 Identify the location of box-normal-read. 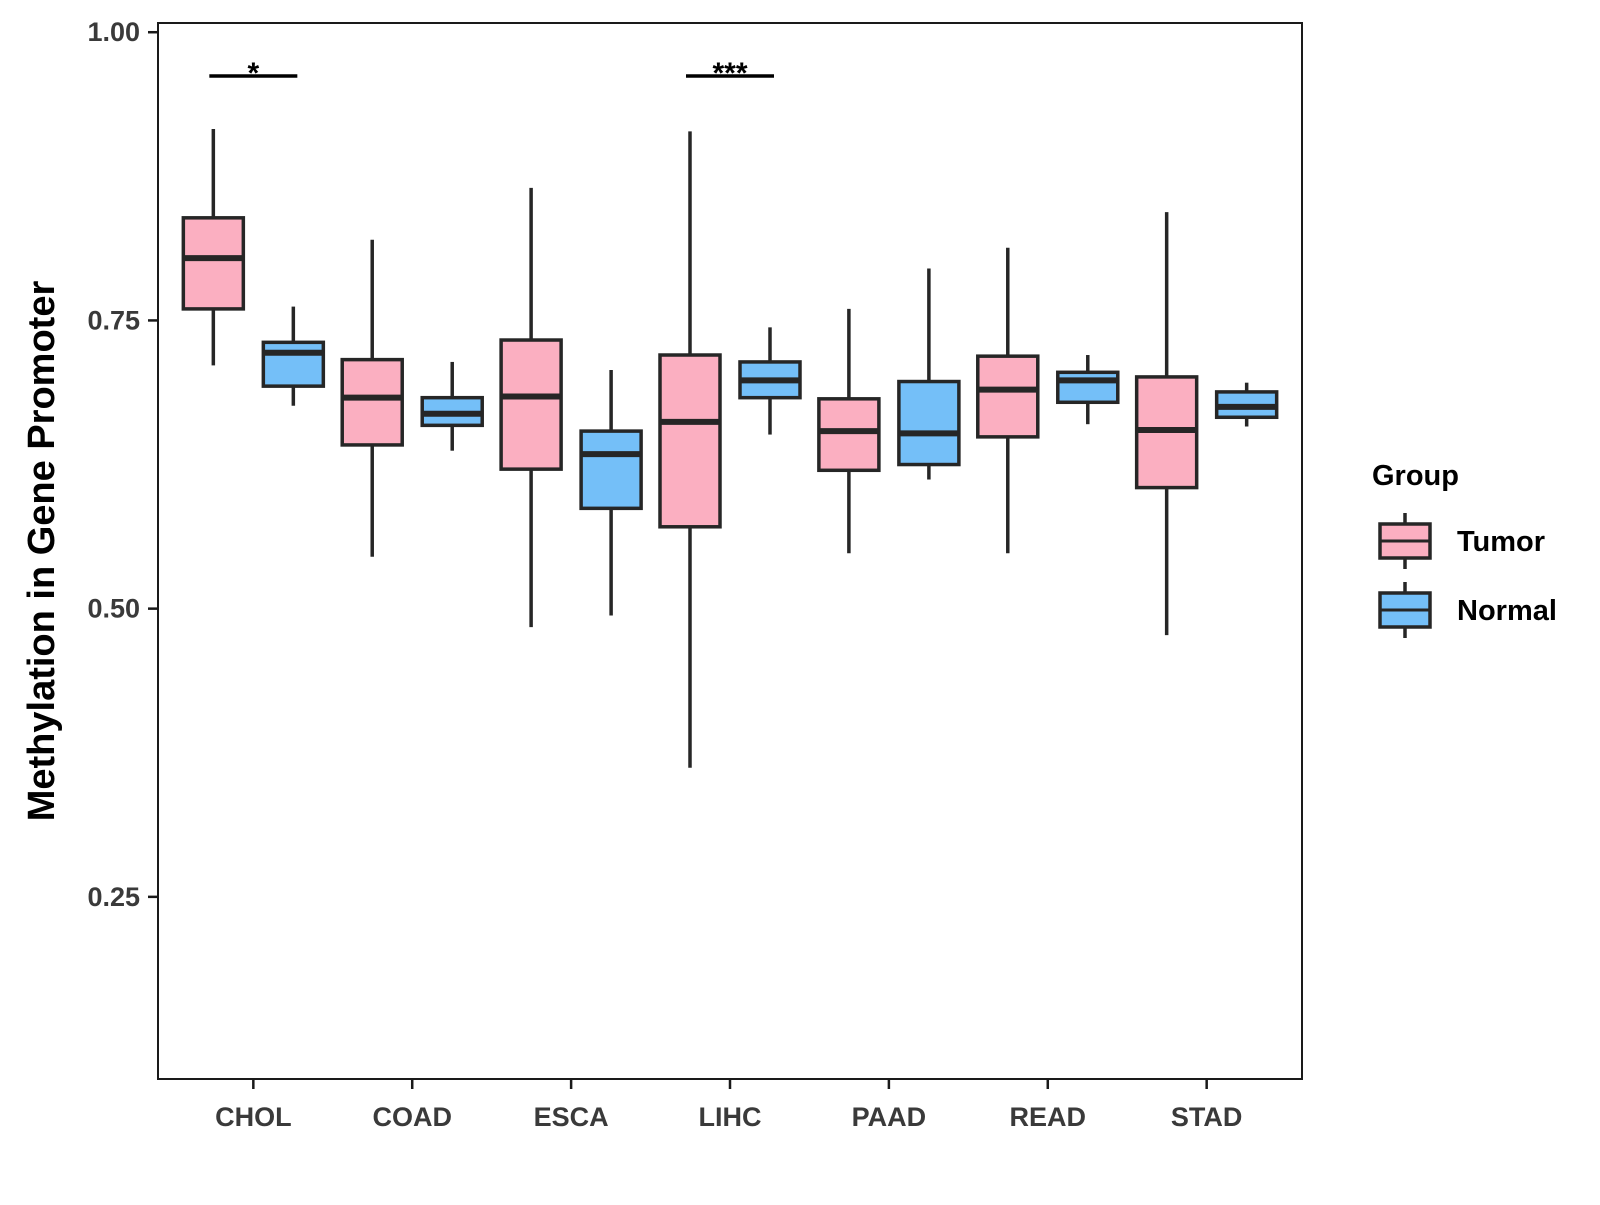
(1088, 390).